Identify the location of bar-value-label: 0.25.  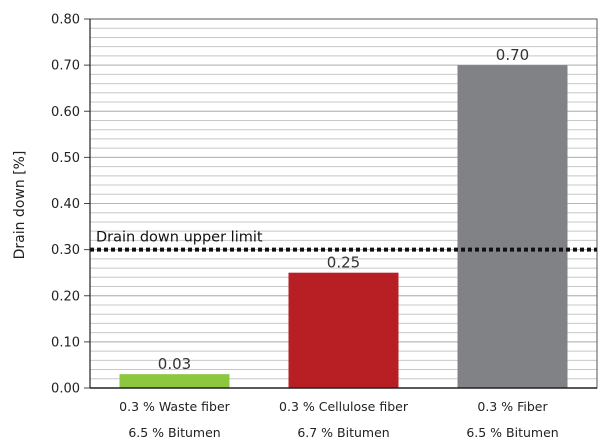
(343, 263).